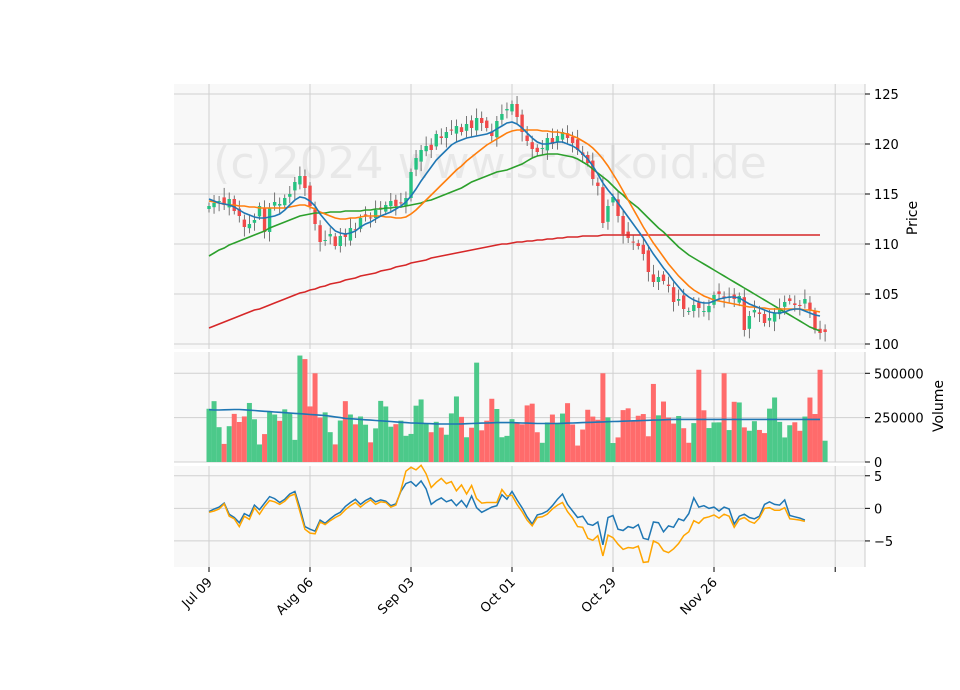  What do you see at coordinates (913, 218) in the screenshot?
I see `price-axis-label: Price` at bounding box center [913, 218].